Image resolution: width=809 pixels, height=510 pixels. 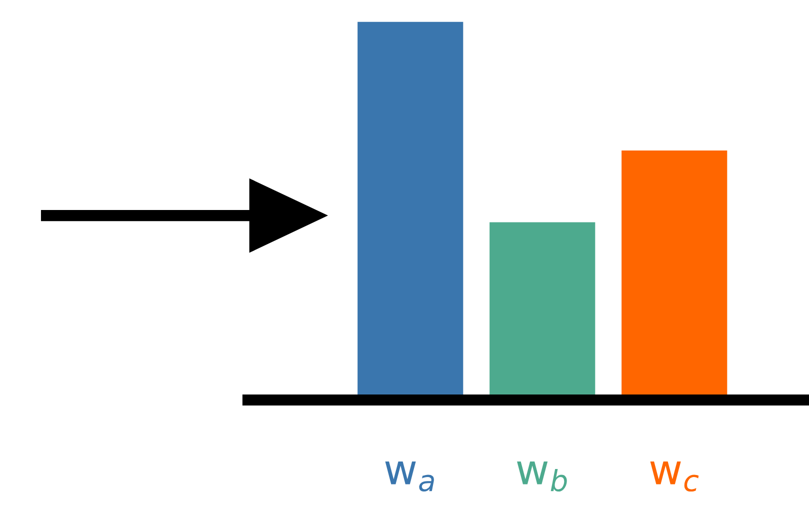 I want to click on x-tick-label: w$_{b}$, so click(x=542, y=477).